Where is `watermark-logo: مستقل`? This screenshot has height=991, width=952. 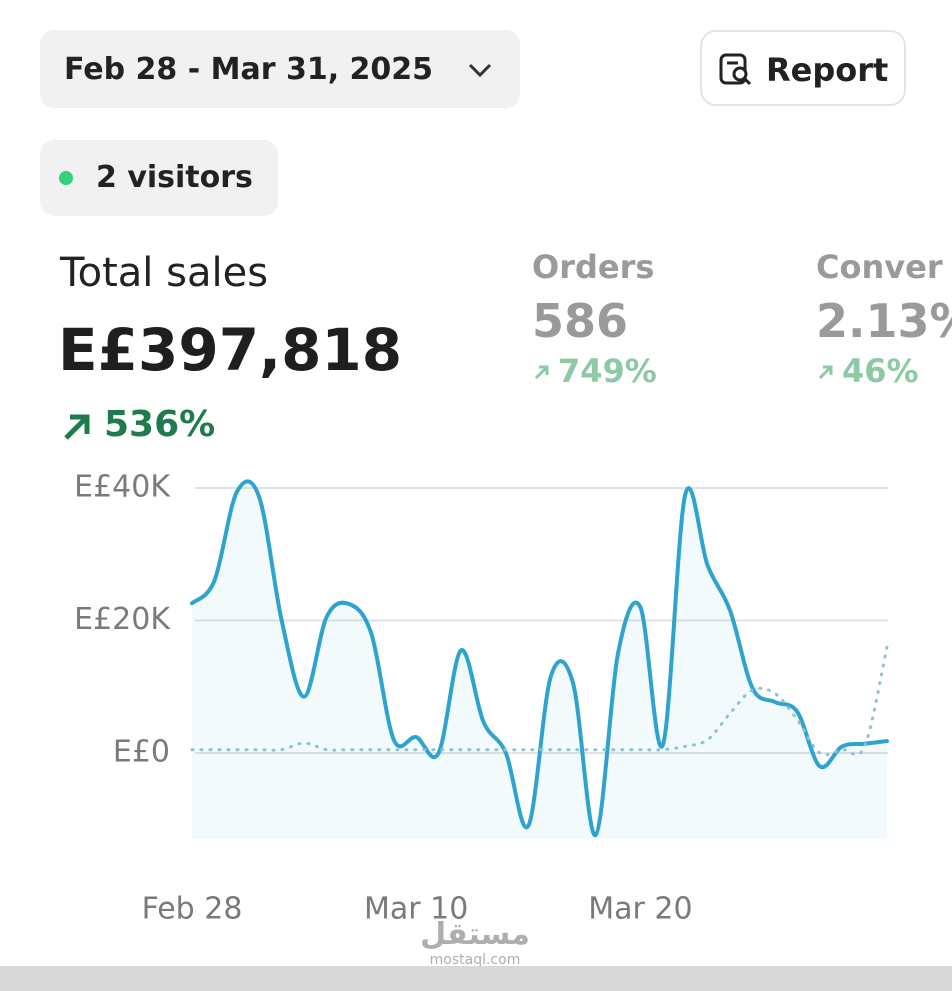 watermark-logo: مستقل is located at coordinates (475, 934).